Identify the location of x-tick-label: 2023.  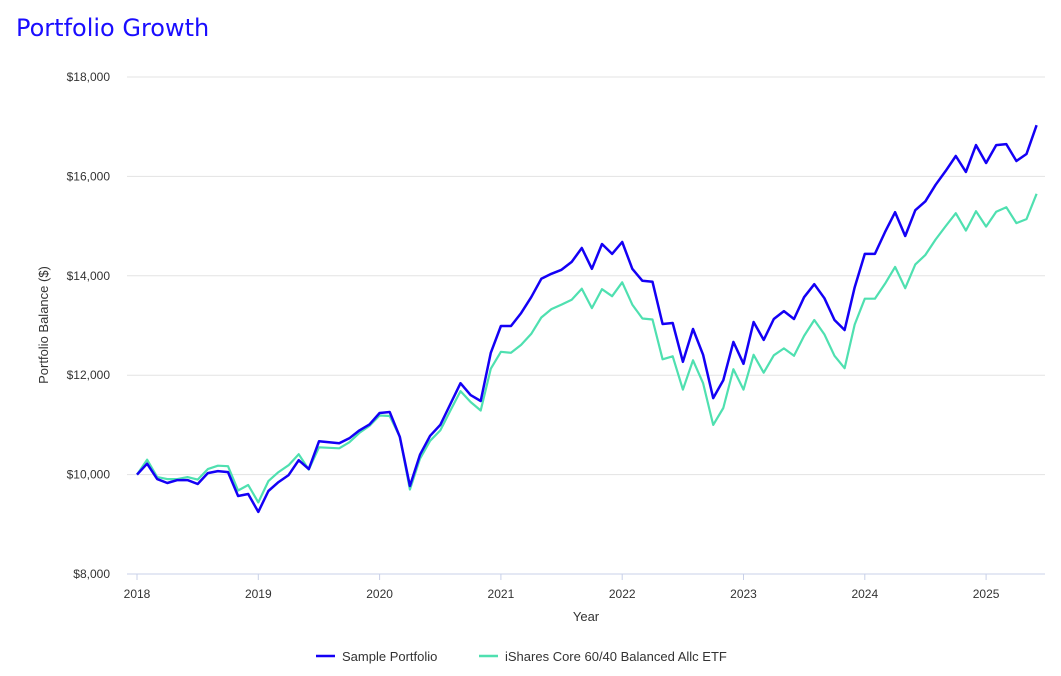
(743, 594).